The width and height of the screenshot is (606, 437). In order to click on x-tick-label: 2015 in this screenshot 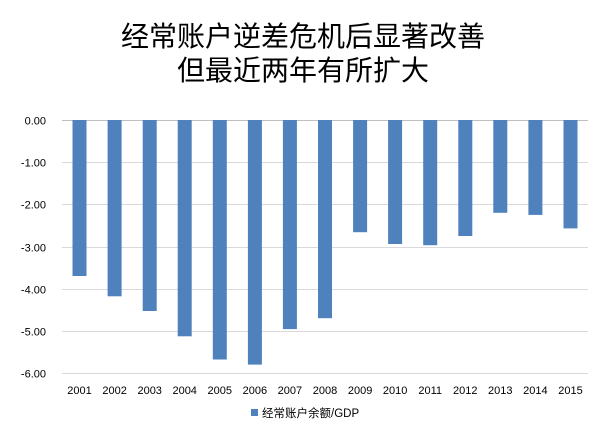, I will do `click(570, 391)`.